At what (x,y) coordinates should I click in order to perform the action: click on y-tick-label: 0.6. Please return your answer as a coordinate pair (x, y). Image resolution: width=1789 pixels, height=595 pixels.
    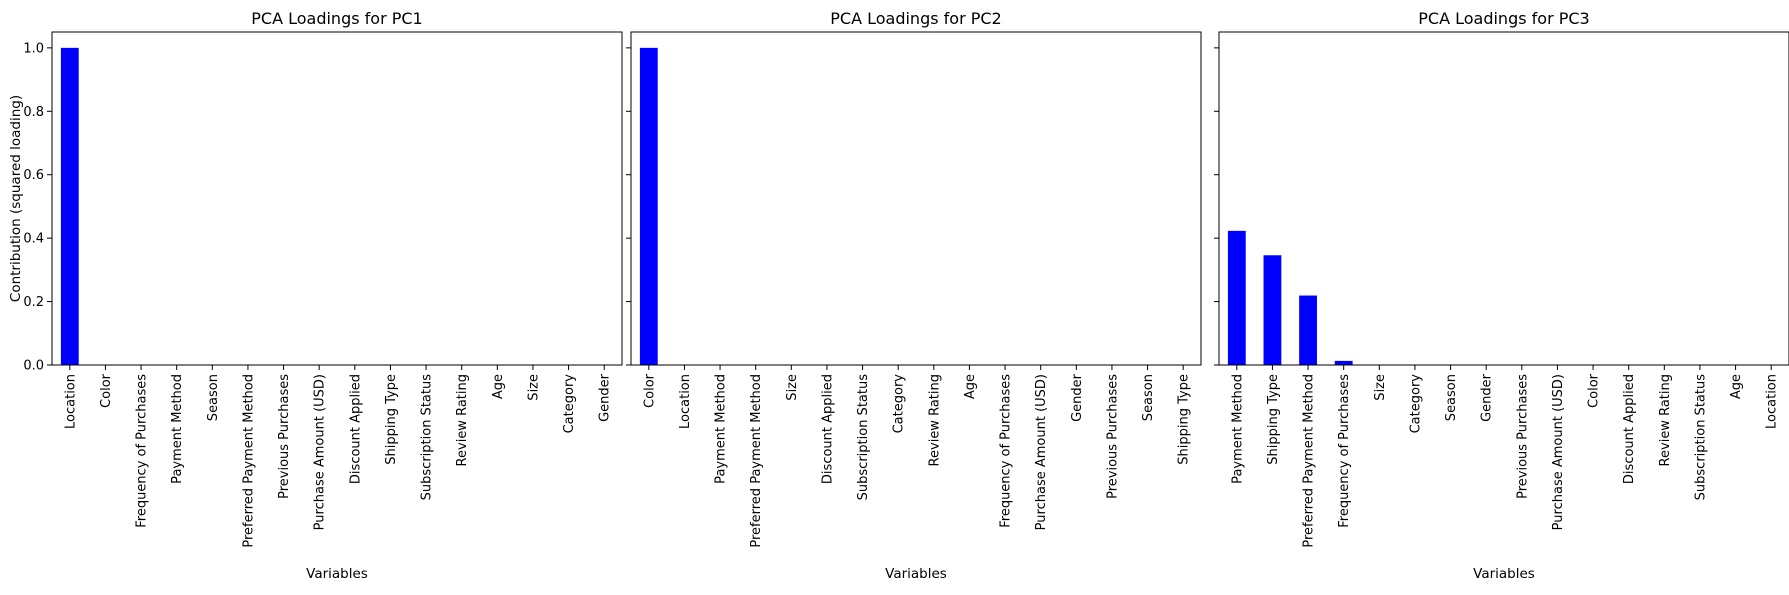
    Looking at the image, I should click on (33, 175).